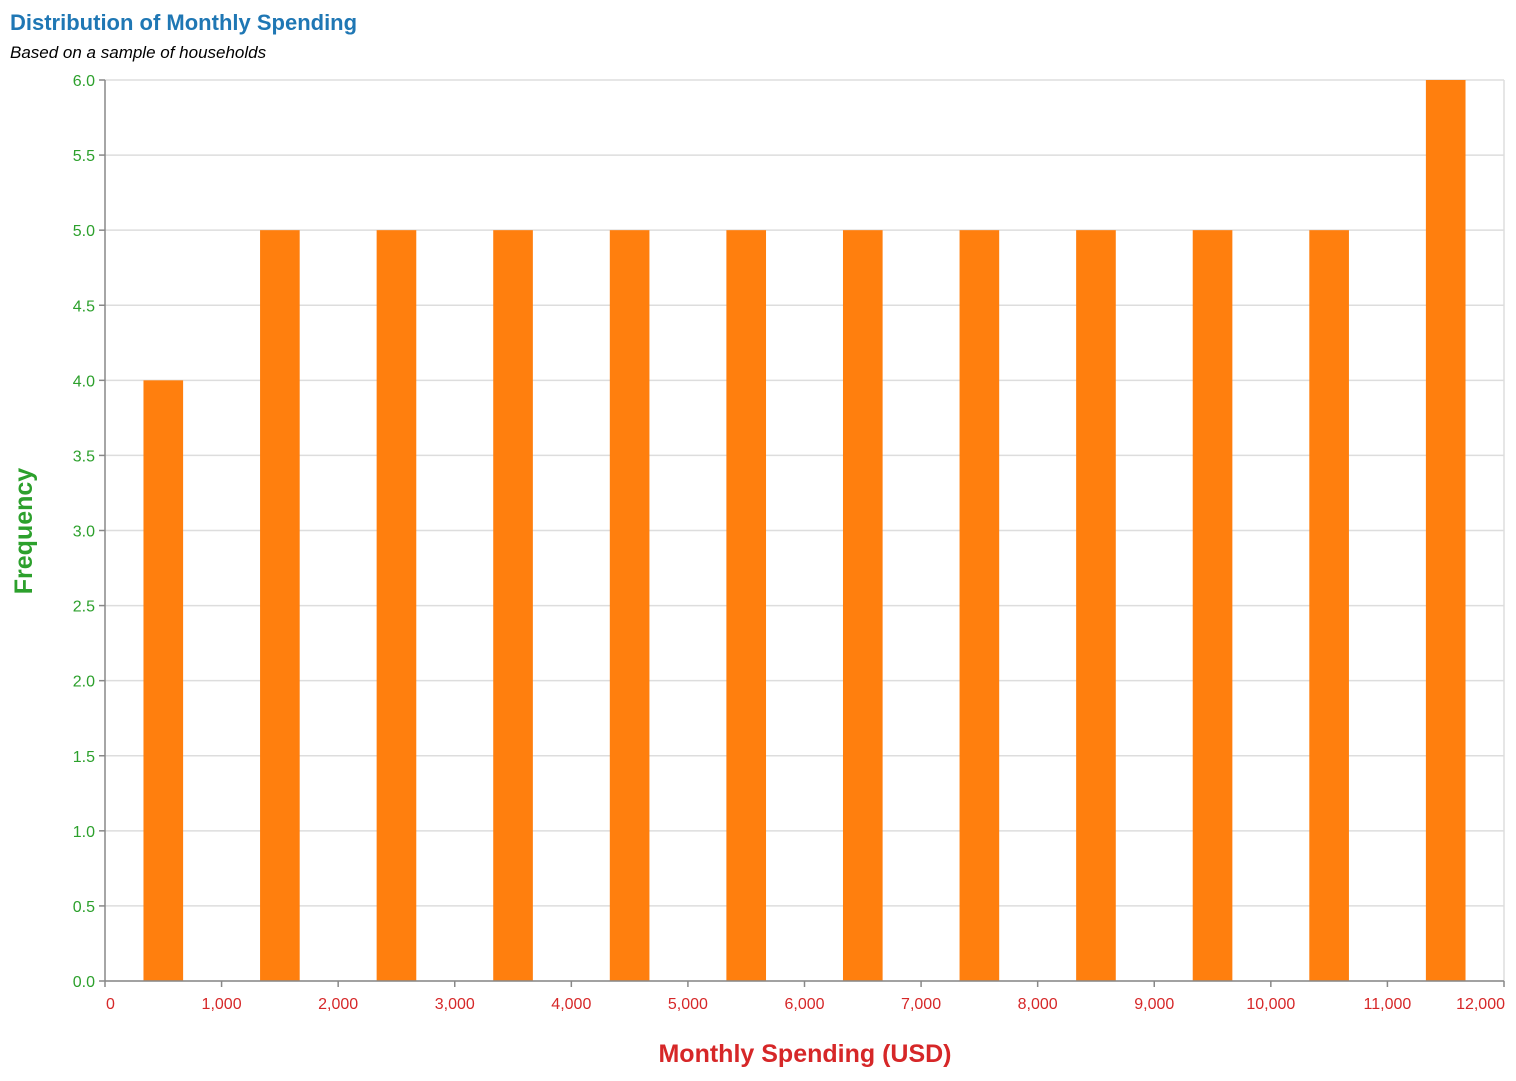 The width and height of the screenshot is (1516, 1081). I want to click on x-tick-label: 0, so click(110, 1004).